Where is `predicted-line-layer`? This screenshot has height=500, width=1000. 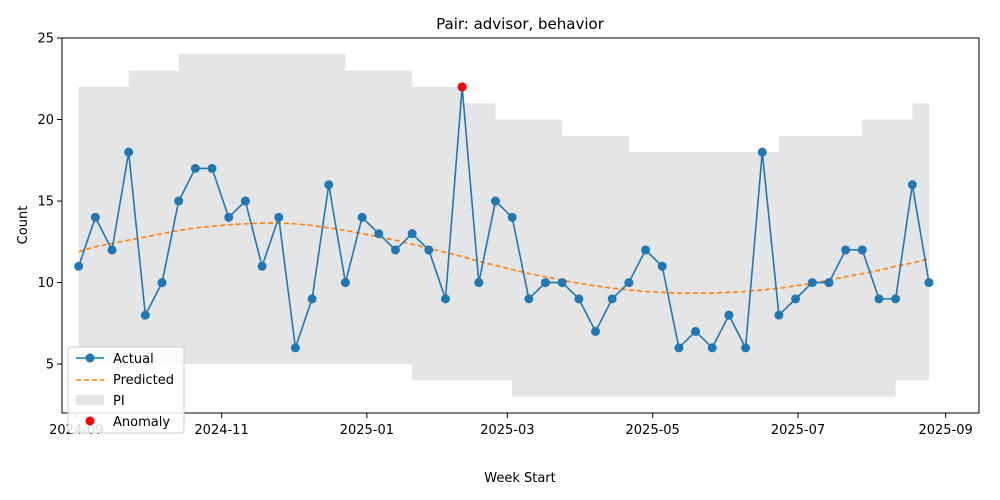 predicted-line-layer is located at coordinates (504, 258).